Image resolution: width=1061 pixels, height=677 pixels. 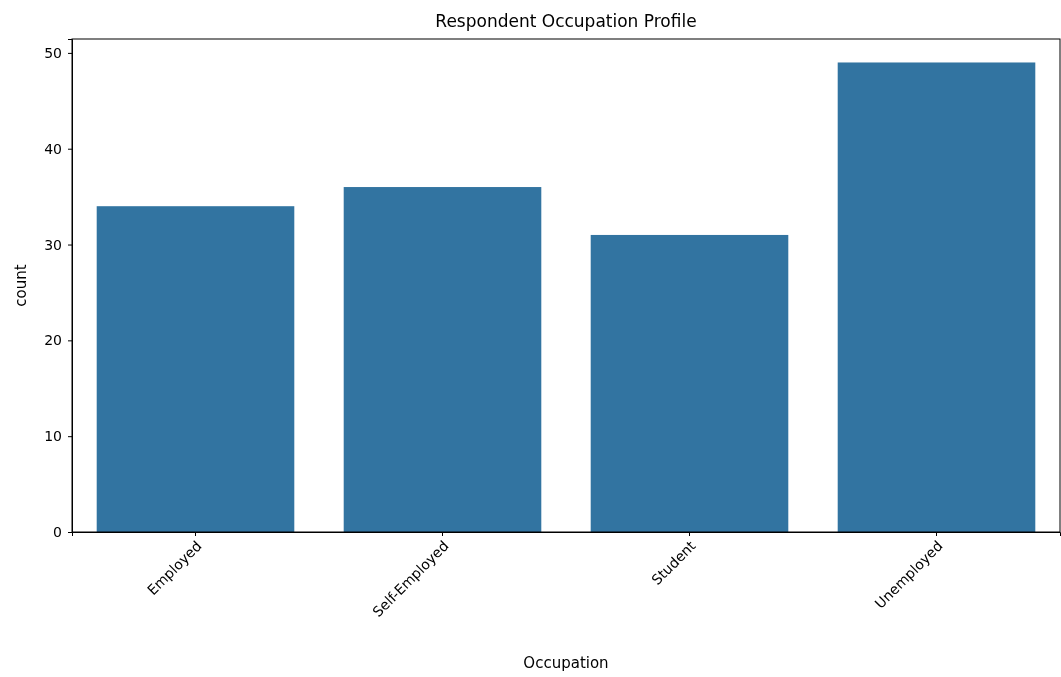 I want to click on y-axis-title: count, so click(x=21, y=285).